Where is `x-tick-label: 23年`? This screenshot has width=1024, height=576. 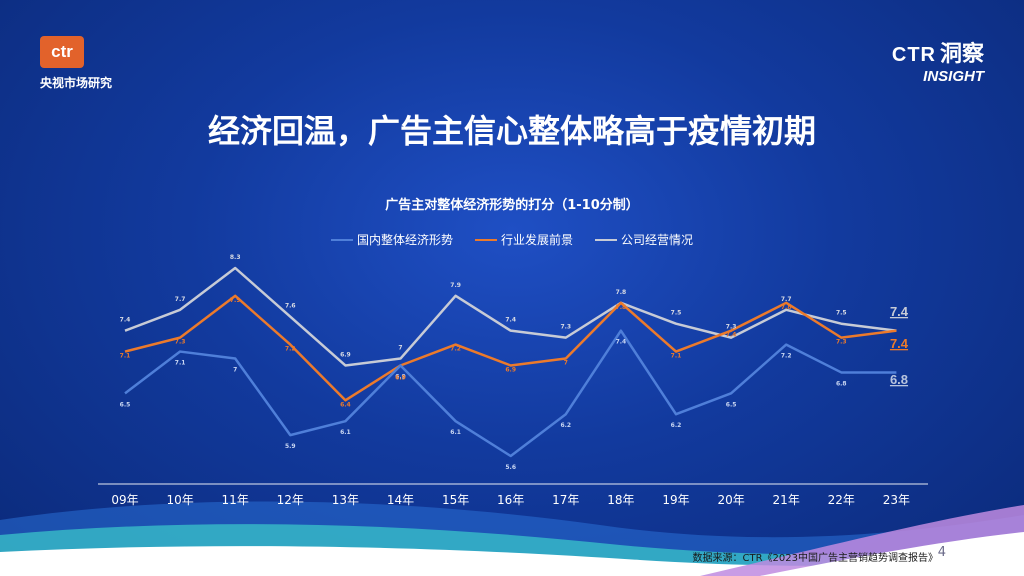
x-tick-label: 23年 is located at coordinates (896, 500).